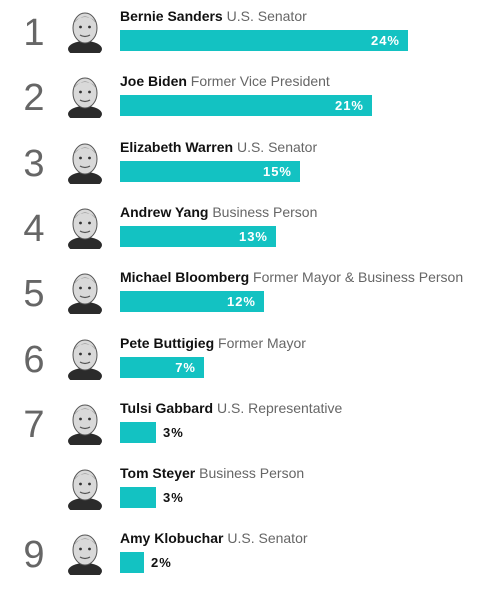 The width and height of the screenshot is (480, 594). Describe the element at coordinates (279, 407) in the screenshot. I see `candidate-role: U.S. Representative` at that location.